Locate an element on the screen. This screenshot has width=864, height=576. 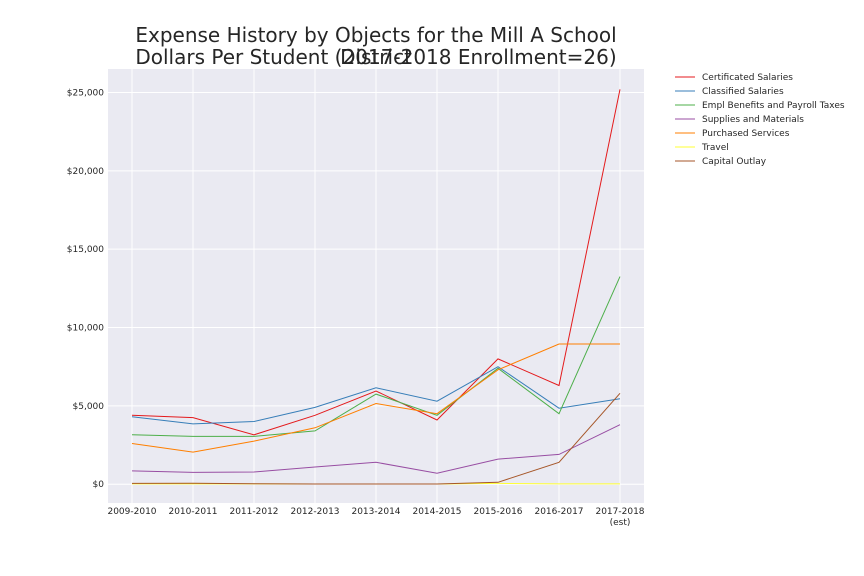
series-line-capital-outlay is located at coordinates (376, 438).